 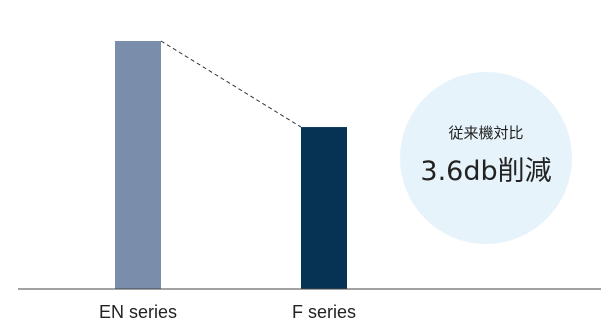 What do you see at coordinates (324, 312) in the screenshot?
I see `x-tick-label-f-series: F series` at bounding box center [324, 312].